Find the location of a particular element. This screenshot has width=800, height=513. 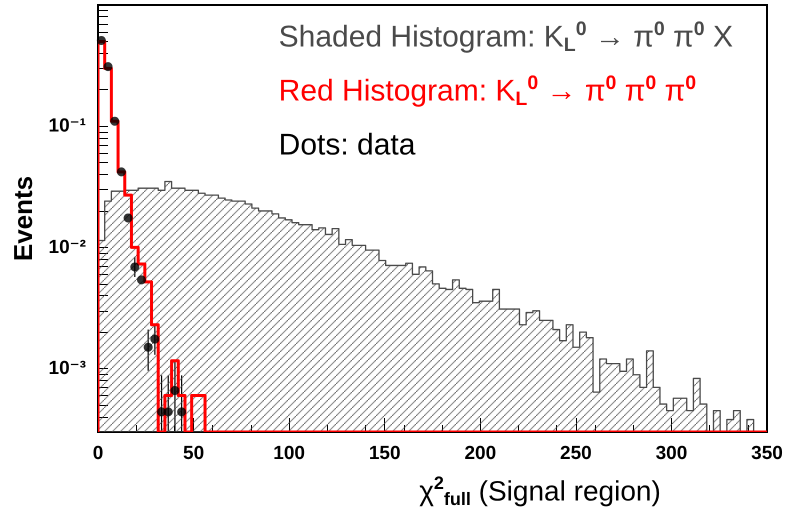

x-tick-label: 200 is located at coordinates (480, 453).